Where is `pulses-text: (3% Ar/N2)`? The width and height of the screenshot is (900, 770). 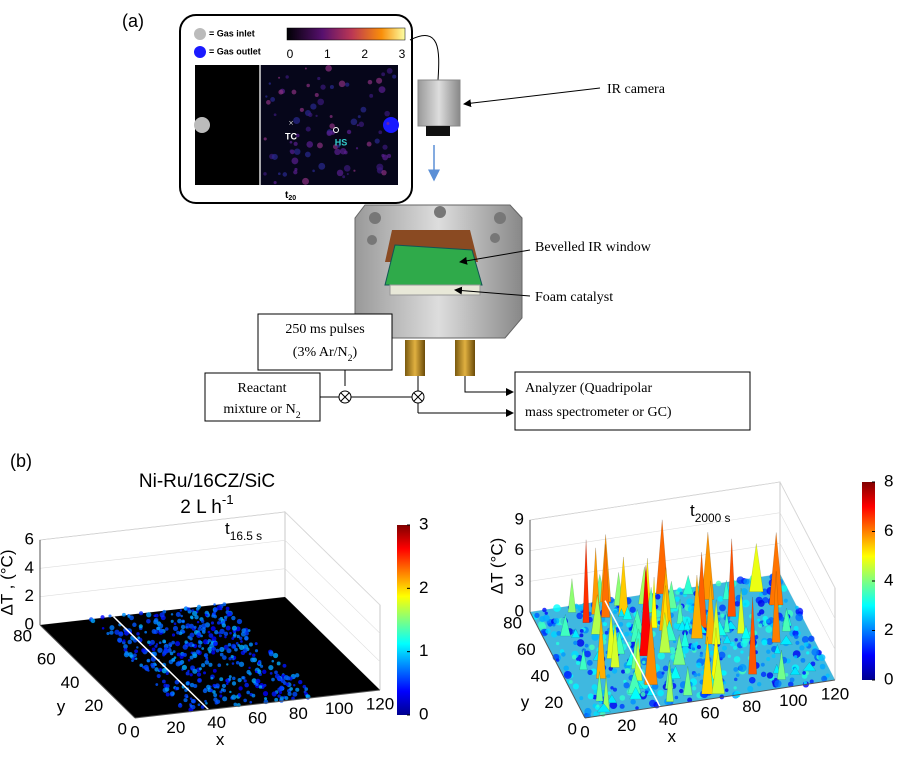
pulses-text: (3% Ar/N2) is located at coordinates (325, 354).